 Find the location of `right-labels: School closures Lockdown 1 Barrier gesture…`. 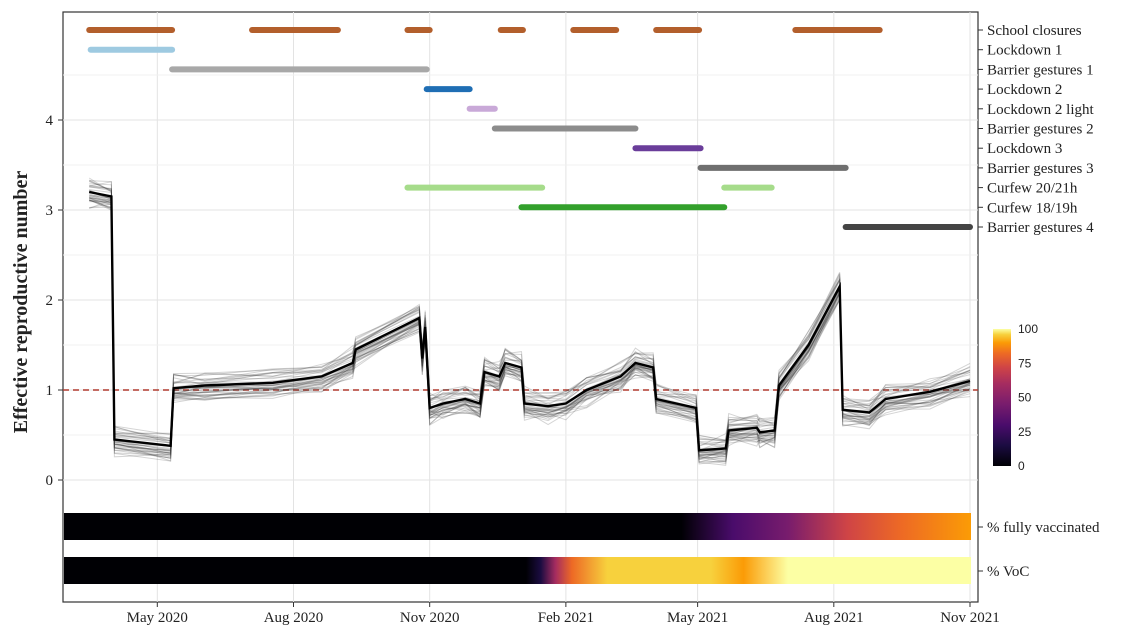

right-labels: School closures Lockdown 1 Barrier gesture… is located at coordinates (1039, 301).